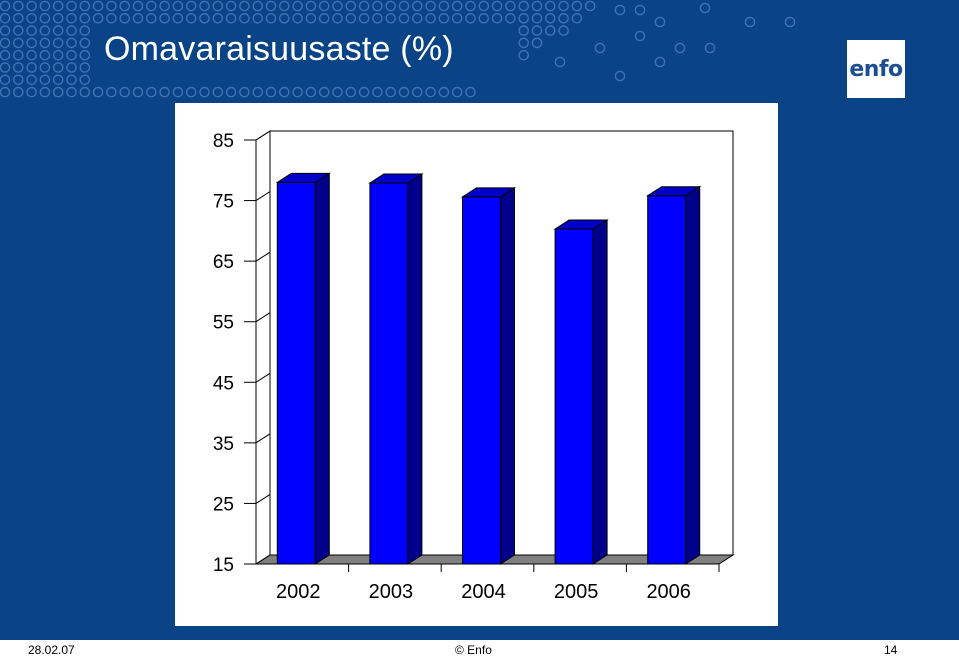 The image size is (959, 657). Describe the element at coordinates (891, 650) in the screenshot. I see `footer-page-number: 14` at that location.